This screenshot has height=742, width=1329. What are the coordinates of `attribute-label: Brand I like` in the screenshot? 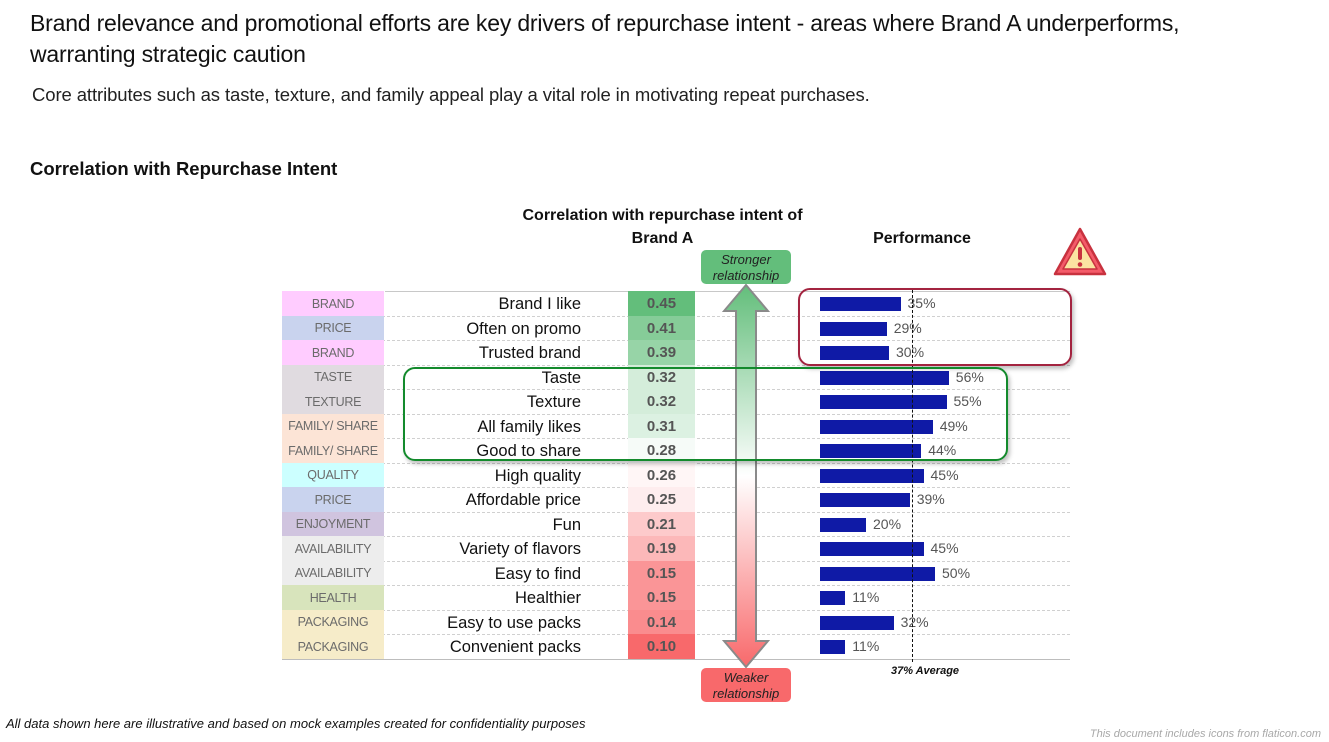 It's located at (539, 304).